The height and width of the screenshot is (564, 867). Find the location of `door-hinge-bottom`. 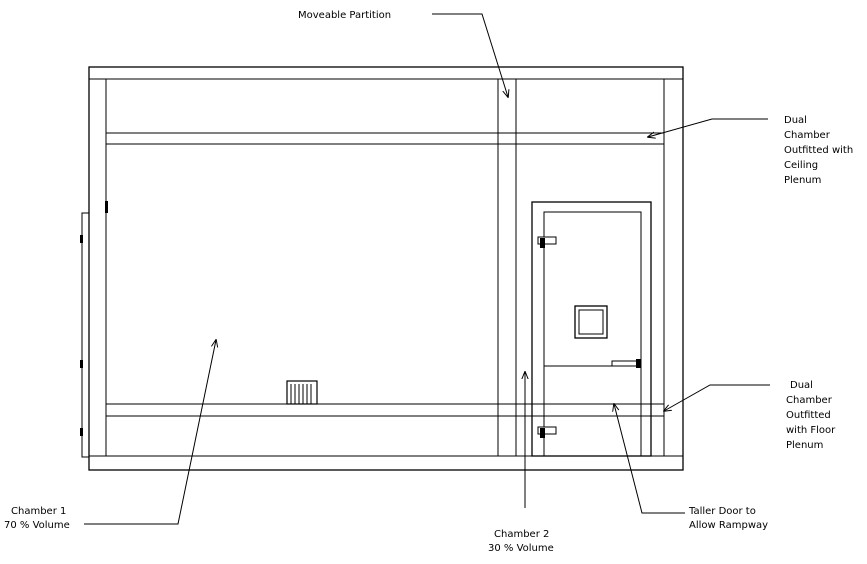

door-hinge-bottom is located at coordinates (547, 432).